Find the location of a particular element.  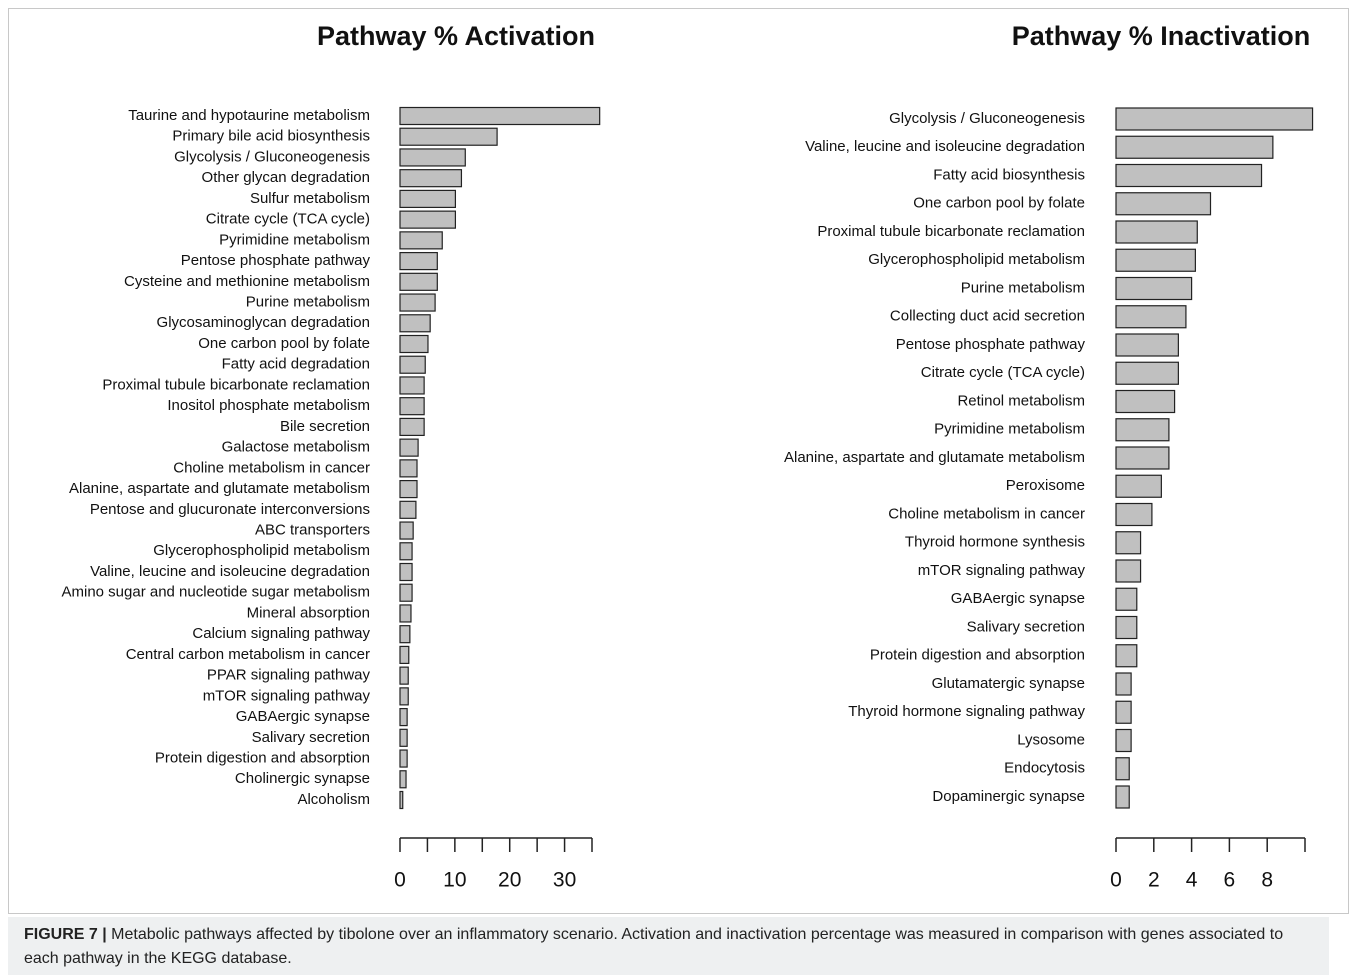

y-tick-label: Lysosome is located at coordinates (1051, 739).